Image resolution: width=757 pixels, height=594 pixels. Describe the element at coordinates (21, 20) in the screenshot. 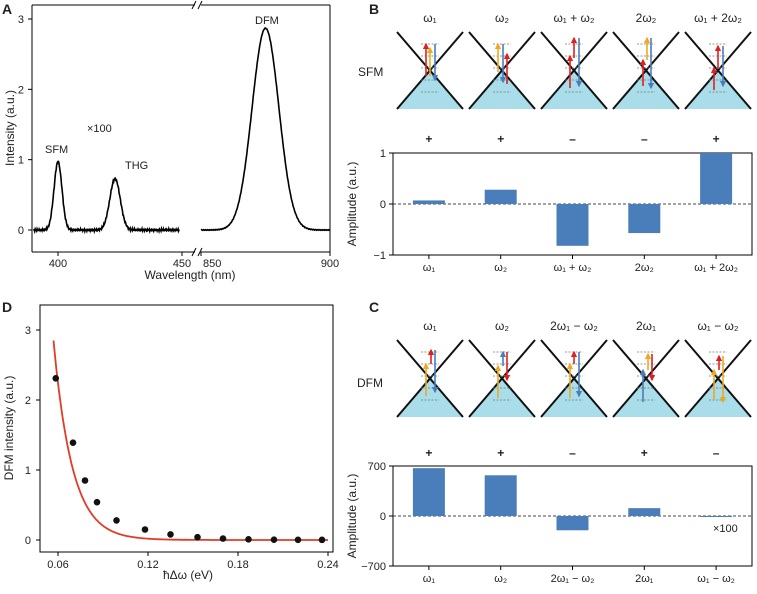

I see `a-y-tick-label: 3` at that location.